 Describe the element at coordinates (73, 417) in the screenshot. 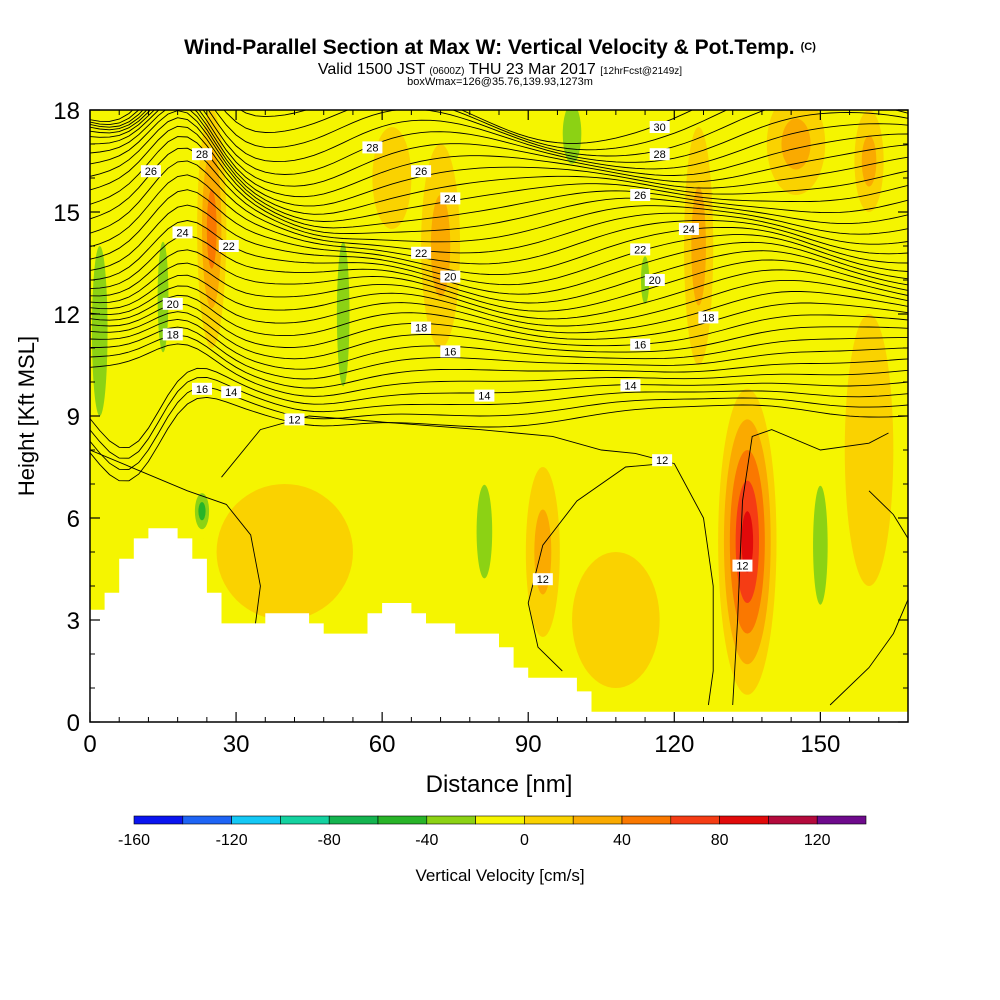

I see `y-tick-label: 9` at that location.